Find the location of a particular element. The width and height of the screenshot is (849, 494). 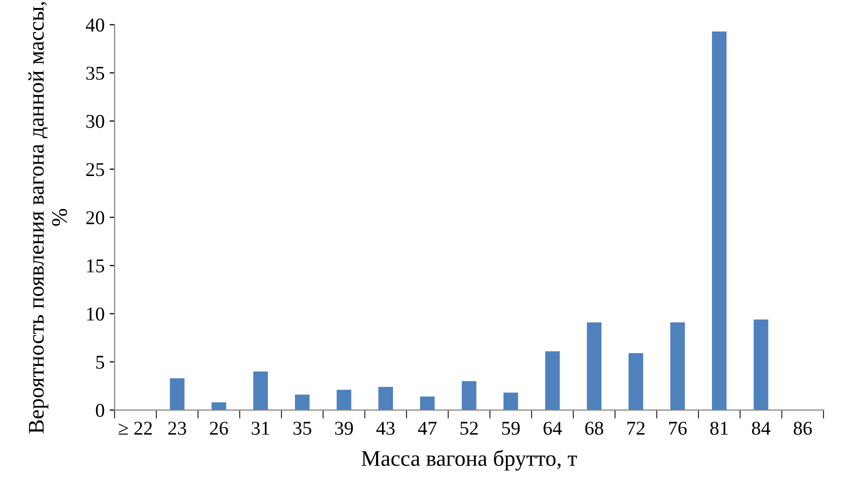

x-tick-label: 84 is located at coordinates (761, 428).